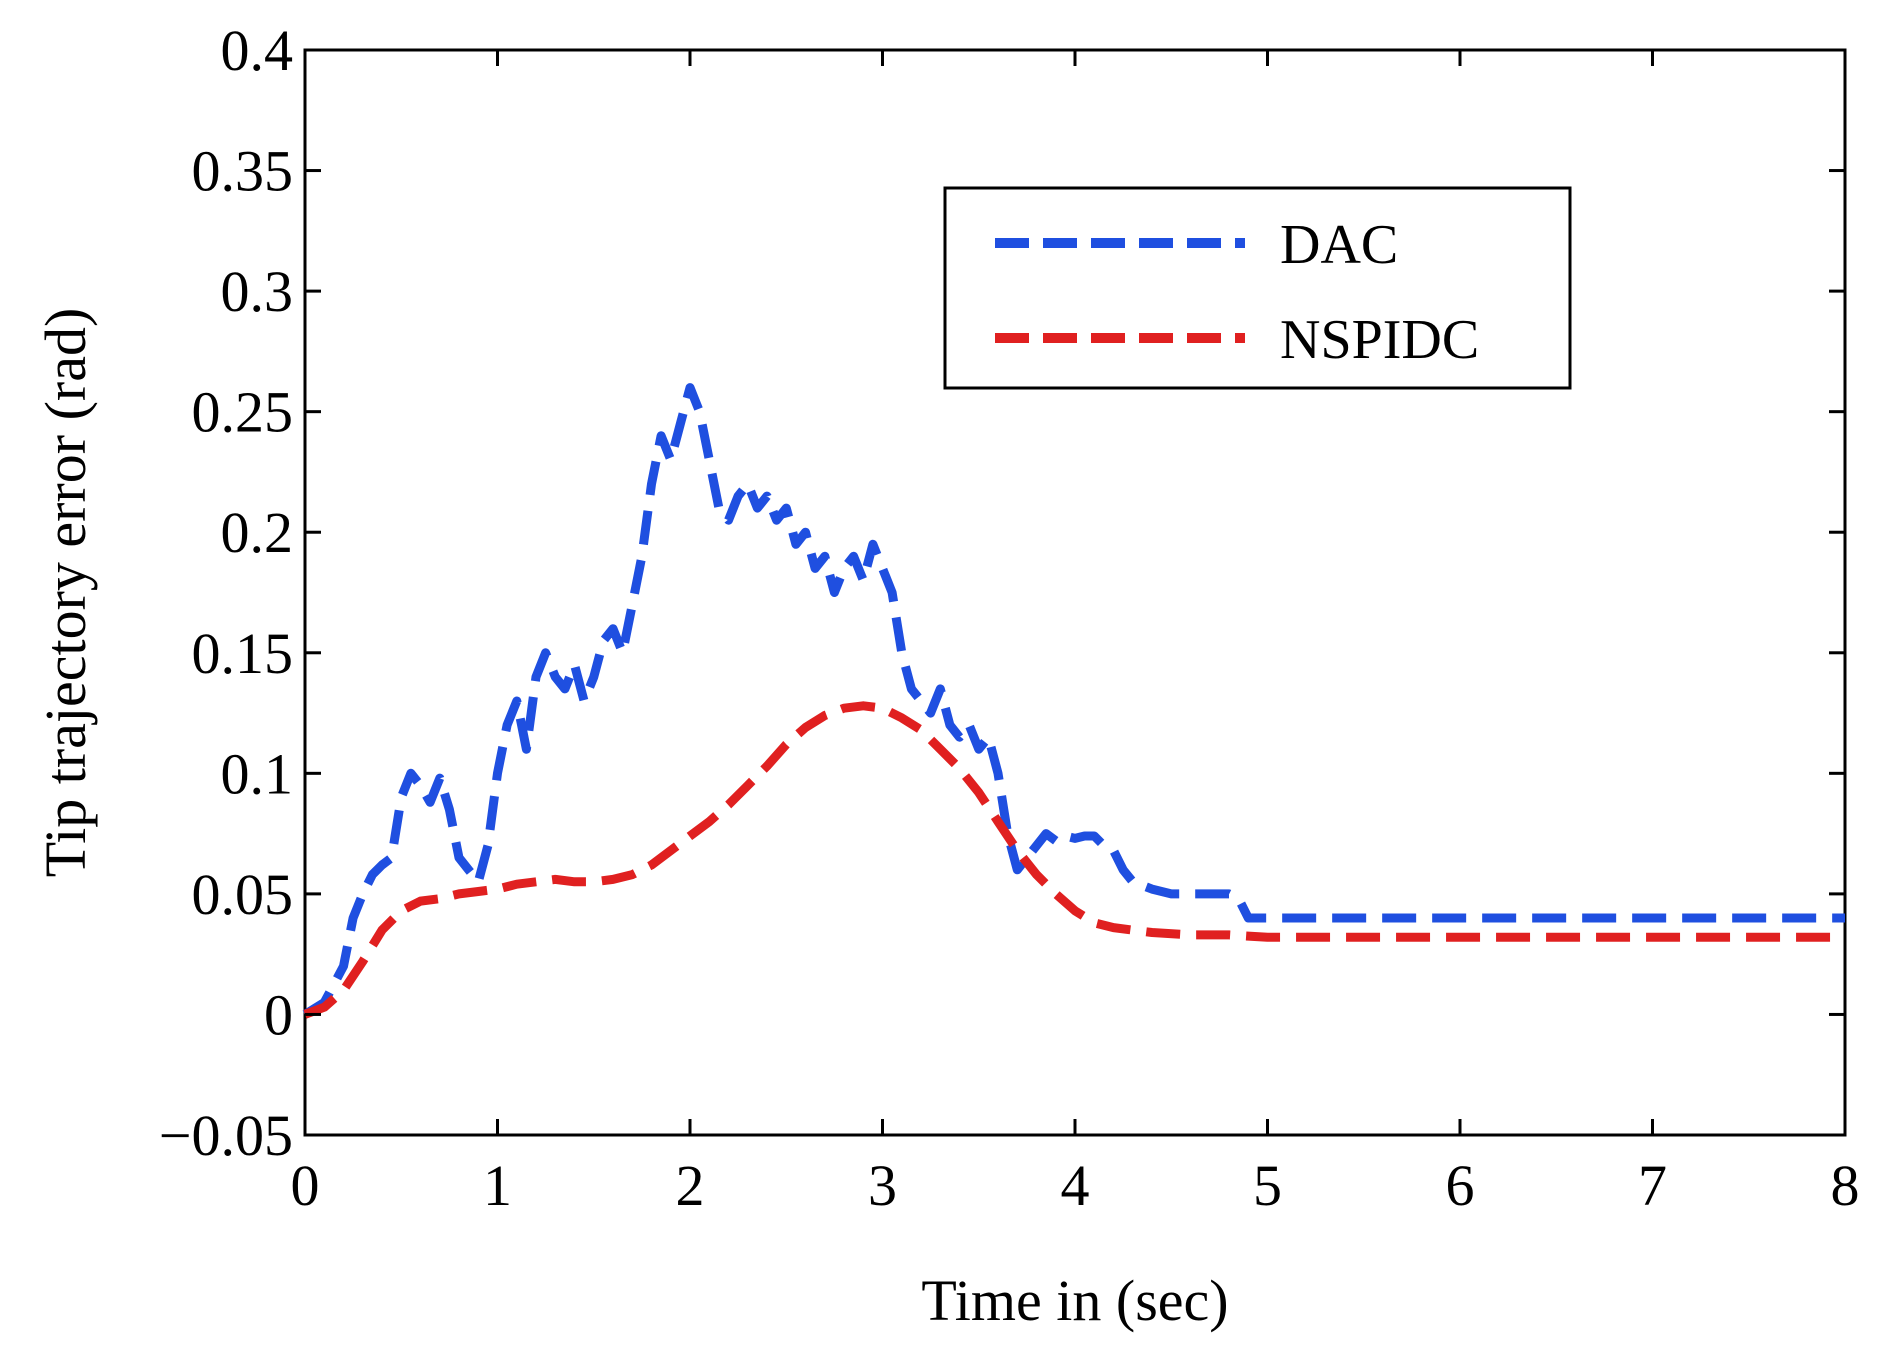 The image size is (1890, 1347). Describe the element at coordinates (1075, 1185) in the screenshot. I see `x-tick-label: 4` at that location.